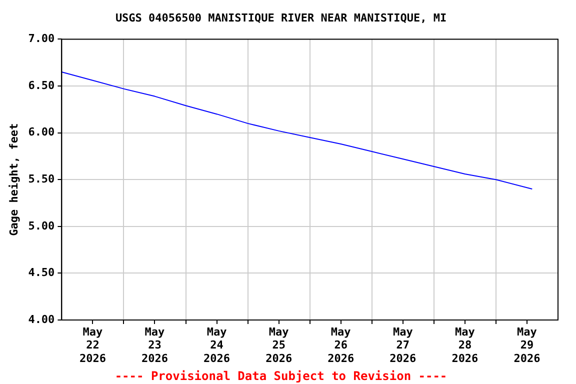  I want to click on y-axis-title: Gage height, feet, so click(13, 179).